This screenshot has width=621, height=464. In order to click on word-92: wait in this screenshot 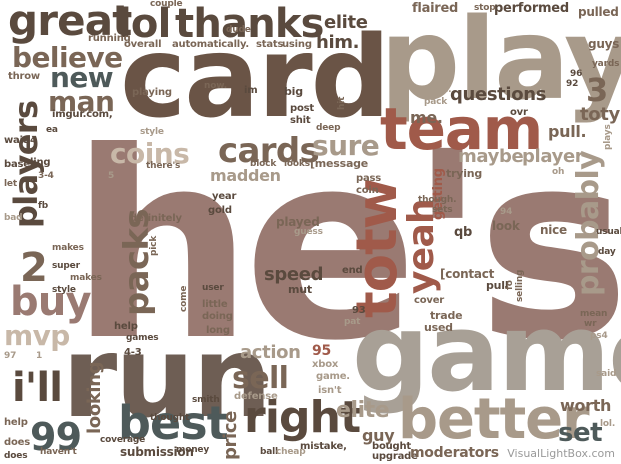, I will do `click(16, 140)`.